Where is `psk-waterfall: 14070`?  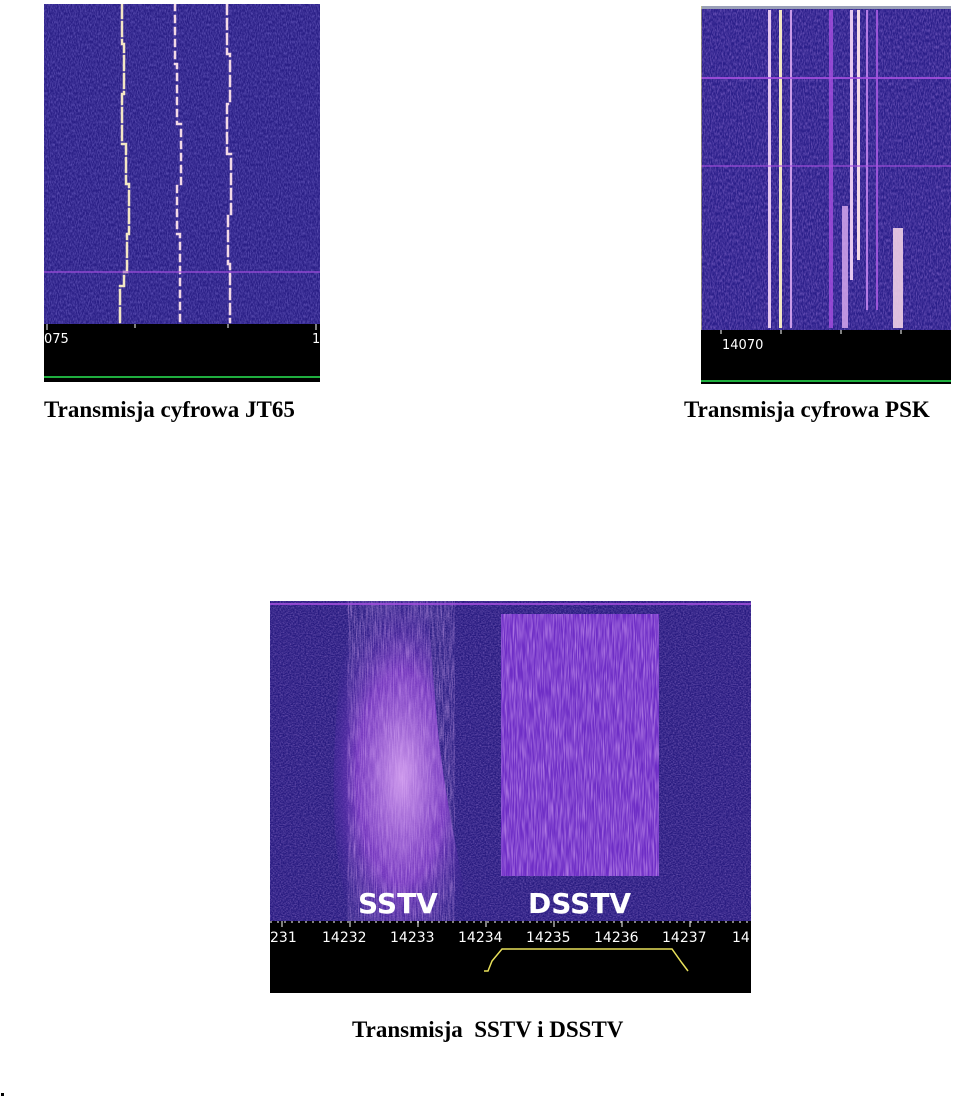 psk-waterfall: 14070 is located at coordinates (826, 195).